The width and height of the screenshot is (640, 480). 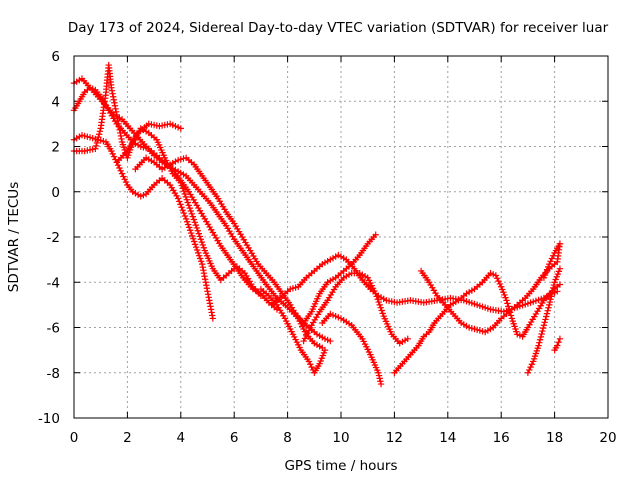 I want to click on y-tick-label: 0, so click(x=55, y=193).